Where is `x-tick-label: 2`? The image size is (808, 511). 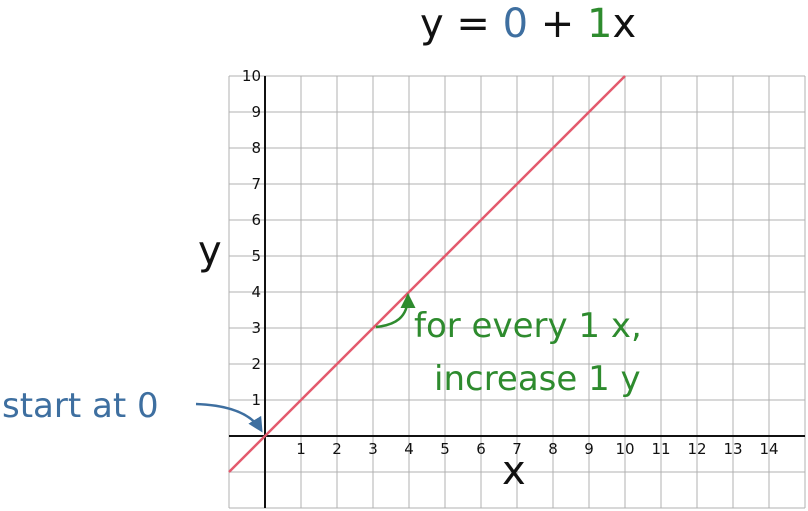
x-tick-label: 2 is located at coordinates (337, 449).